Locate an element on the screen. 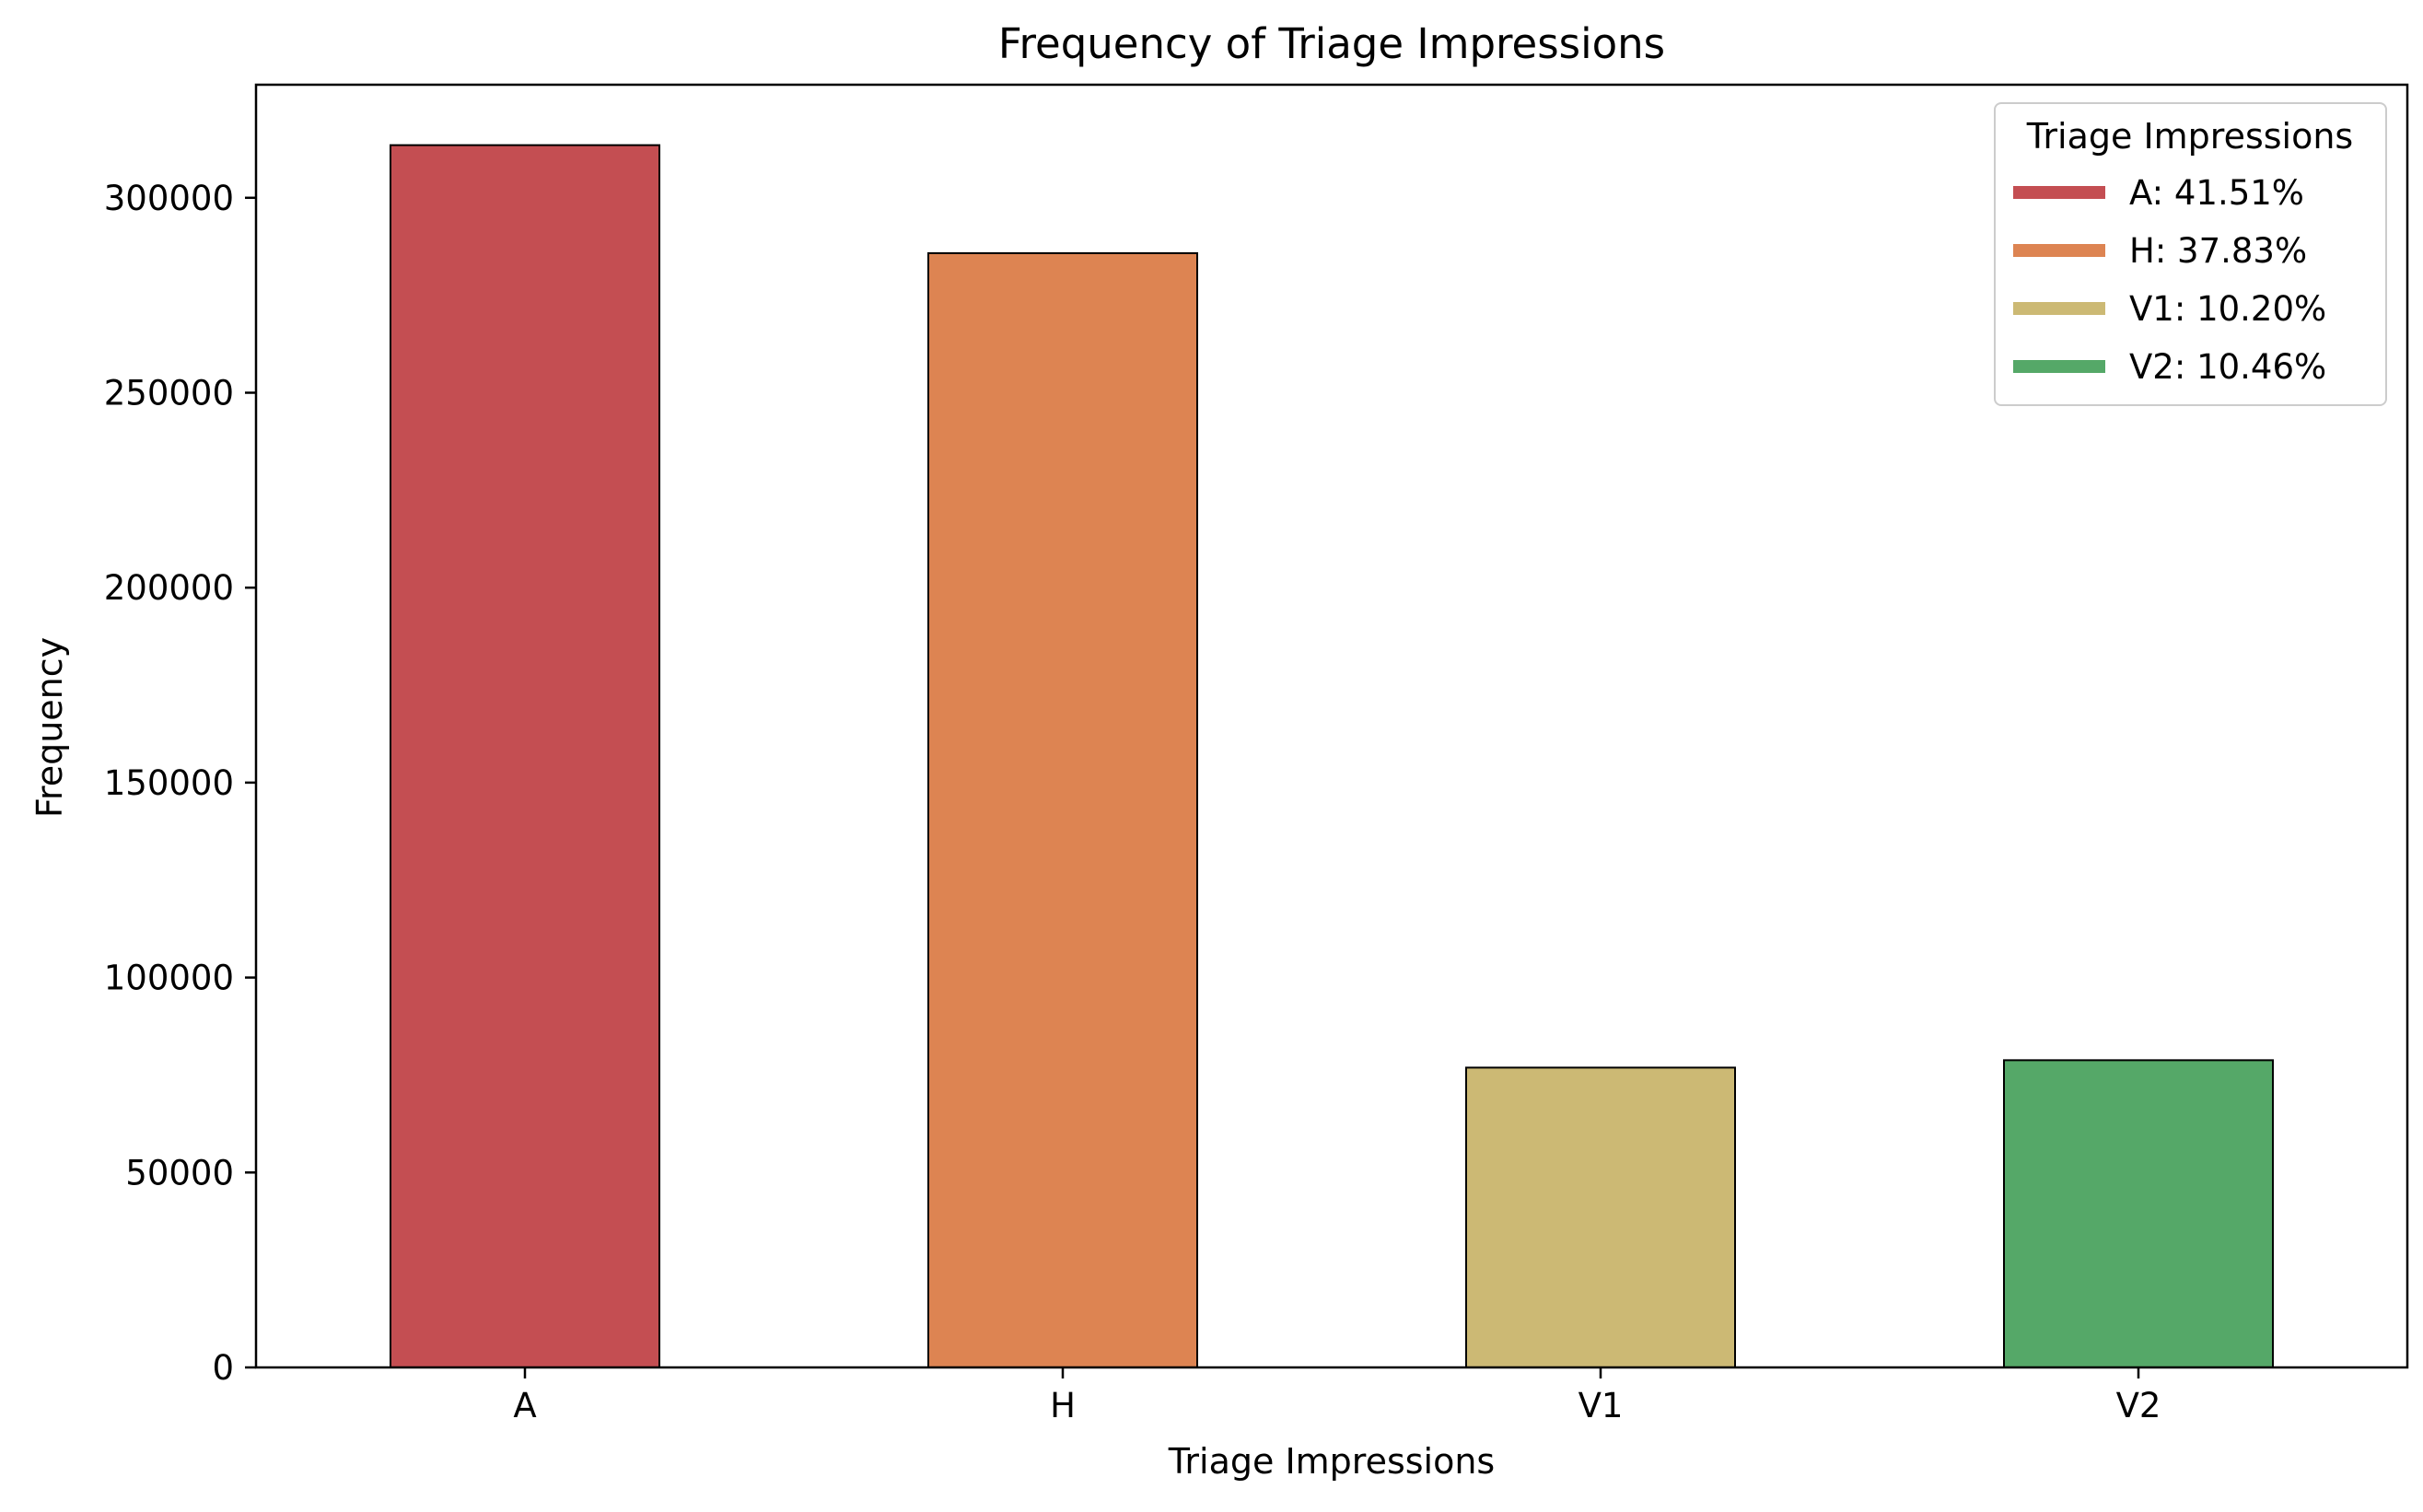 This screenshot has width=2423, height=1512. legend-entries: A: 41.51% H: 37.83% V1: 10.20% V2: 10.46% is located at coordinates (2169, 280).